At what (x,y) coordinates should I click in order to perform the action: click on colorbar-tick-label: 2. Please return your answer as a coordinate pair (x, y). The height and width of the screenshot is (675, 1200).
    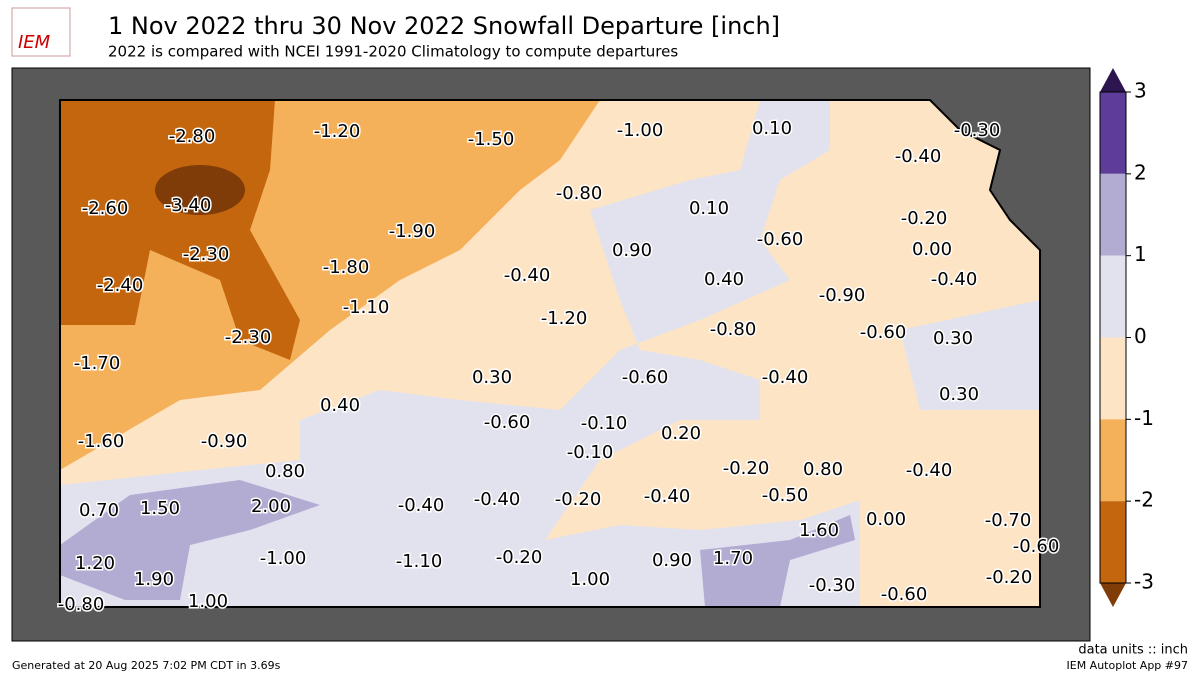
    Looking at the image, I should click on (1140, 172).